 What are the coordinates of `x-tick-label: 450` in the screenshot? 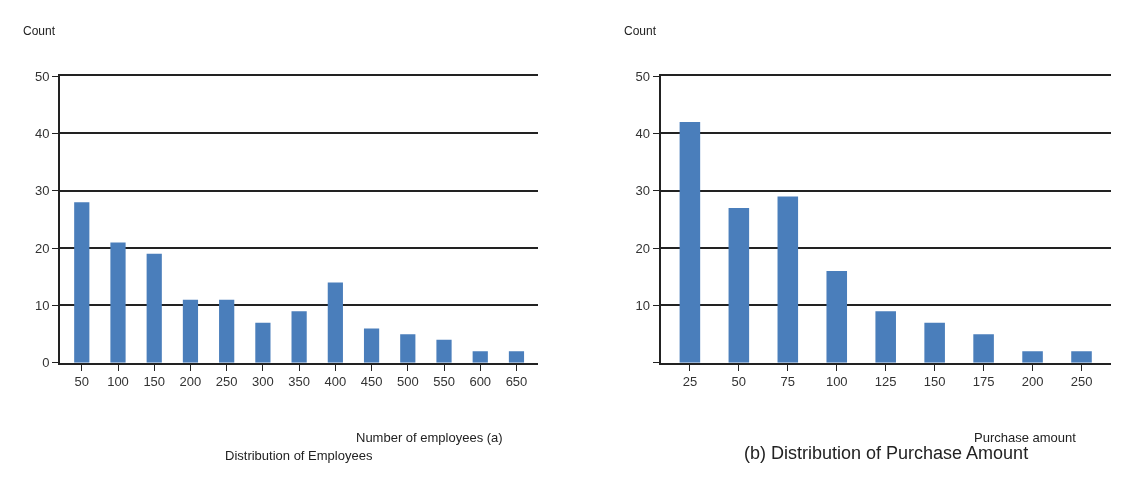 It's located at (371, 382).